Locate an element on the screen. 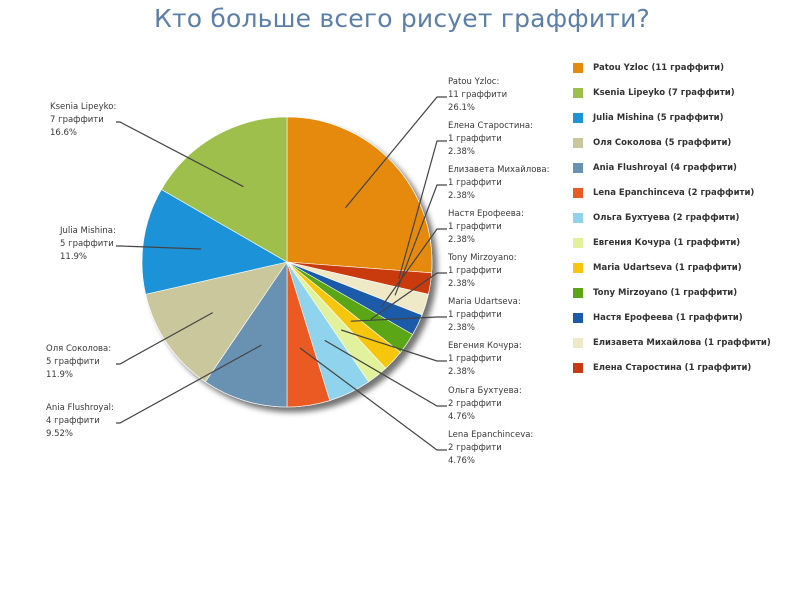 This screenshot has height=604, width=804. legend-item: Оля Соколова (5 граффити) is located at coordinates (687, 142).